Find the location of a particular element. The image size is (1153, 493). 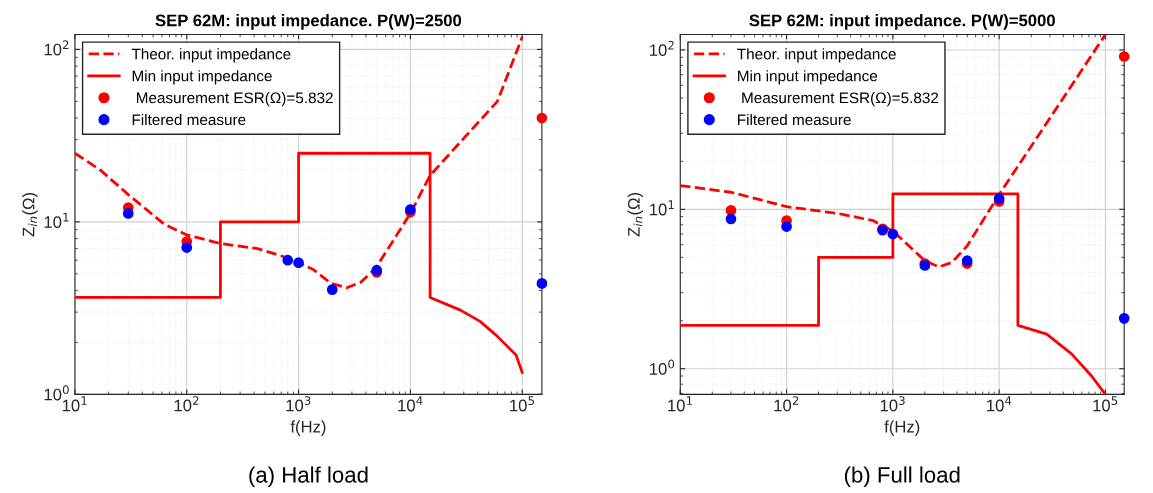

text: (a) Half load is located at coordinates (308, 477).